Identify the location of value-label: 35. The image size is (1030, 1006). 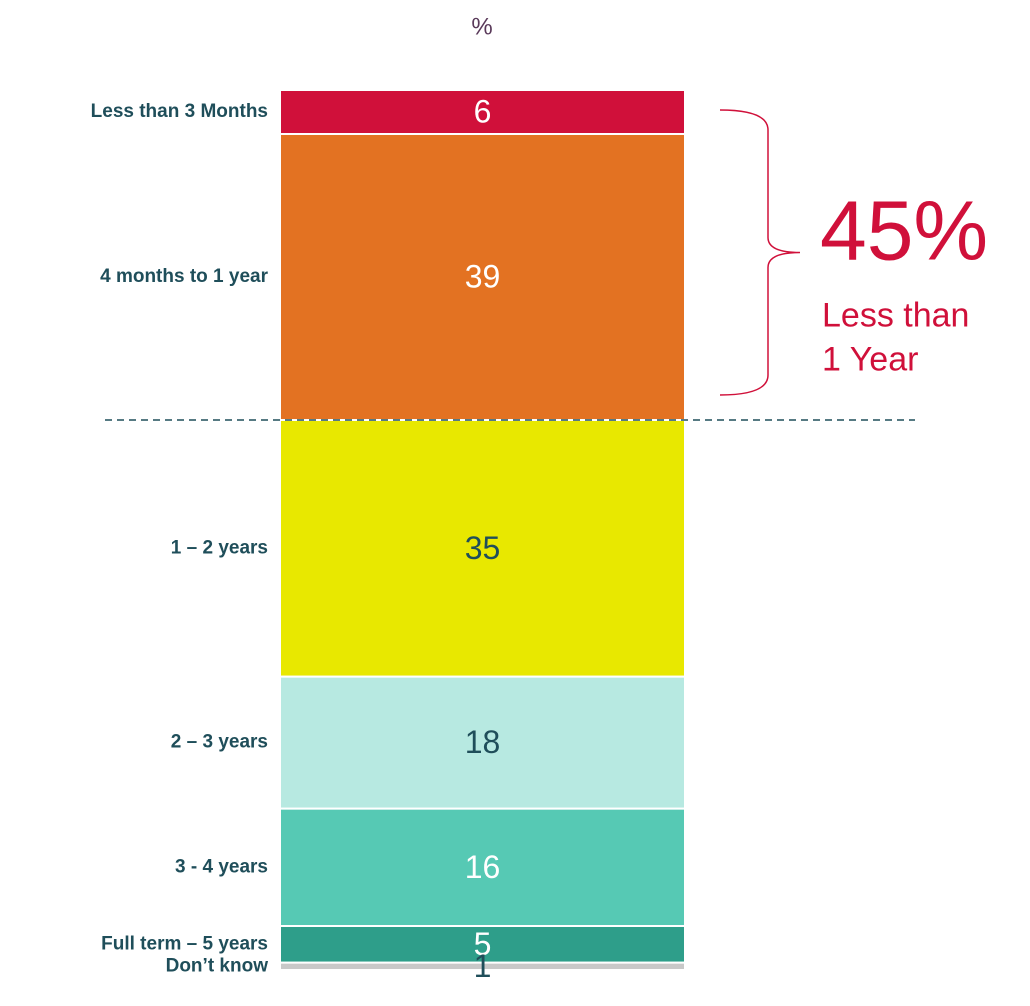
(483, 548).